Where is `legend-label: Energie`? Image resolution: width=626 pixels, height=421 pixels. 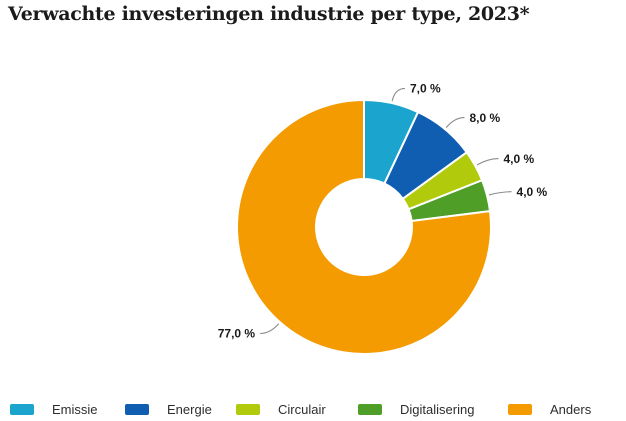 legend-label: Energie is located at coordinates (189, 409).